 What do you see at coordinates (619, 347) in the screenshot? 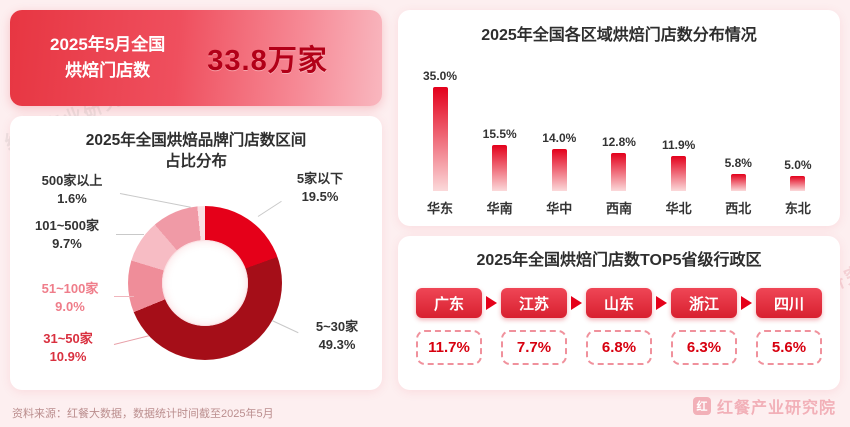
I see `province-share: 6.8%` at bounding box center [619, 347].